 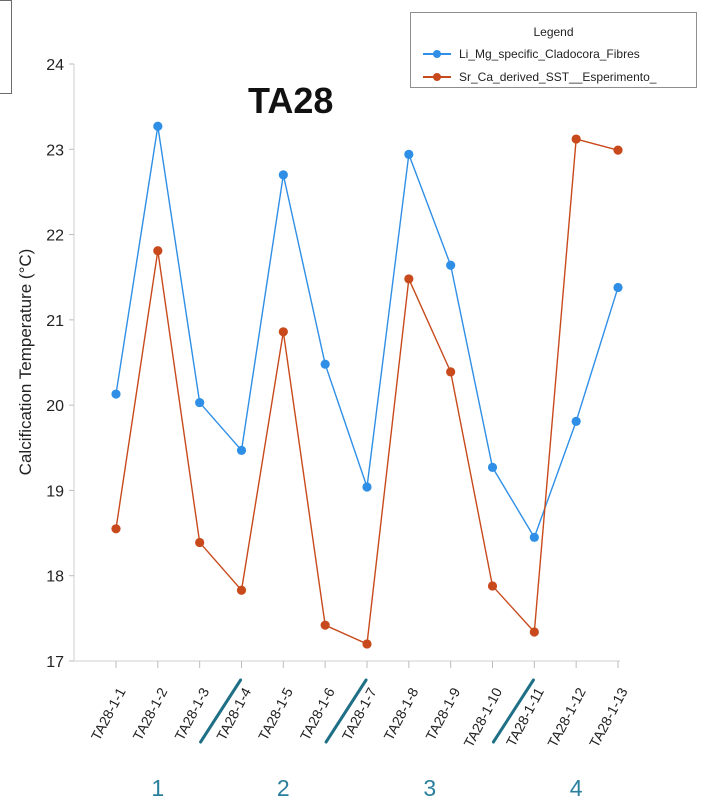 What do you see at coordinates (558, 77) in the screenshot?
I see `legend-label-sr-ca: Sr_Ca_derived_SST__Esperimento_` at bounding box center [558, 77].